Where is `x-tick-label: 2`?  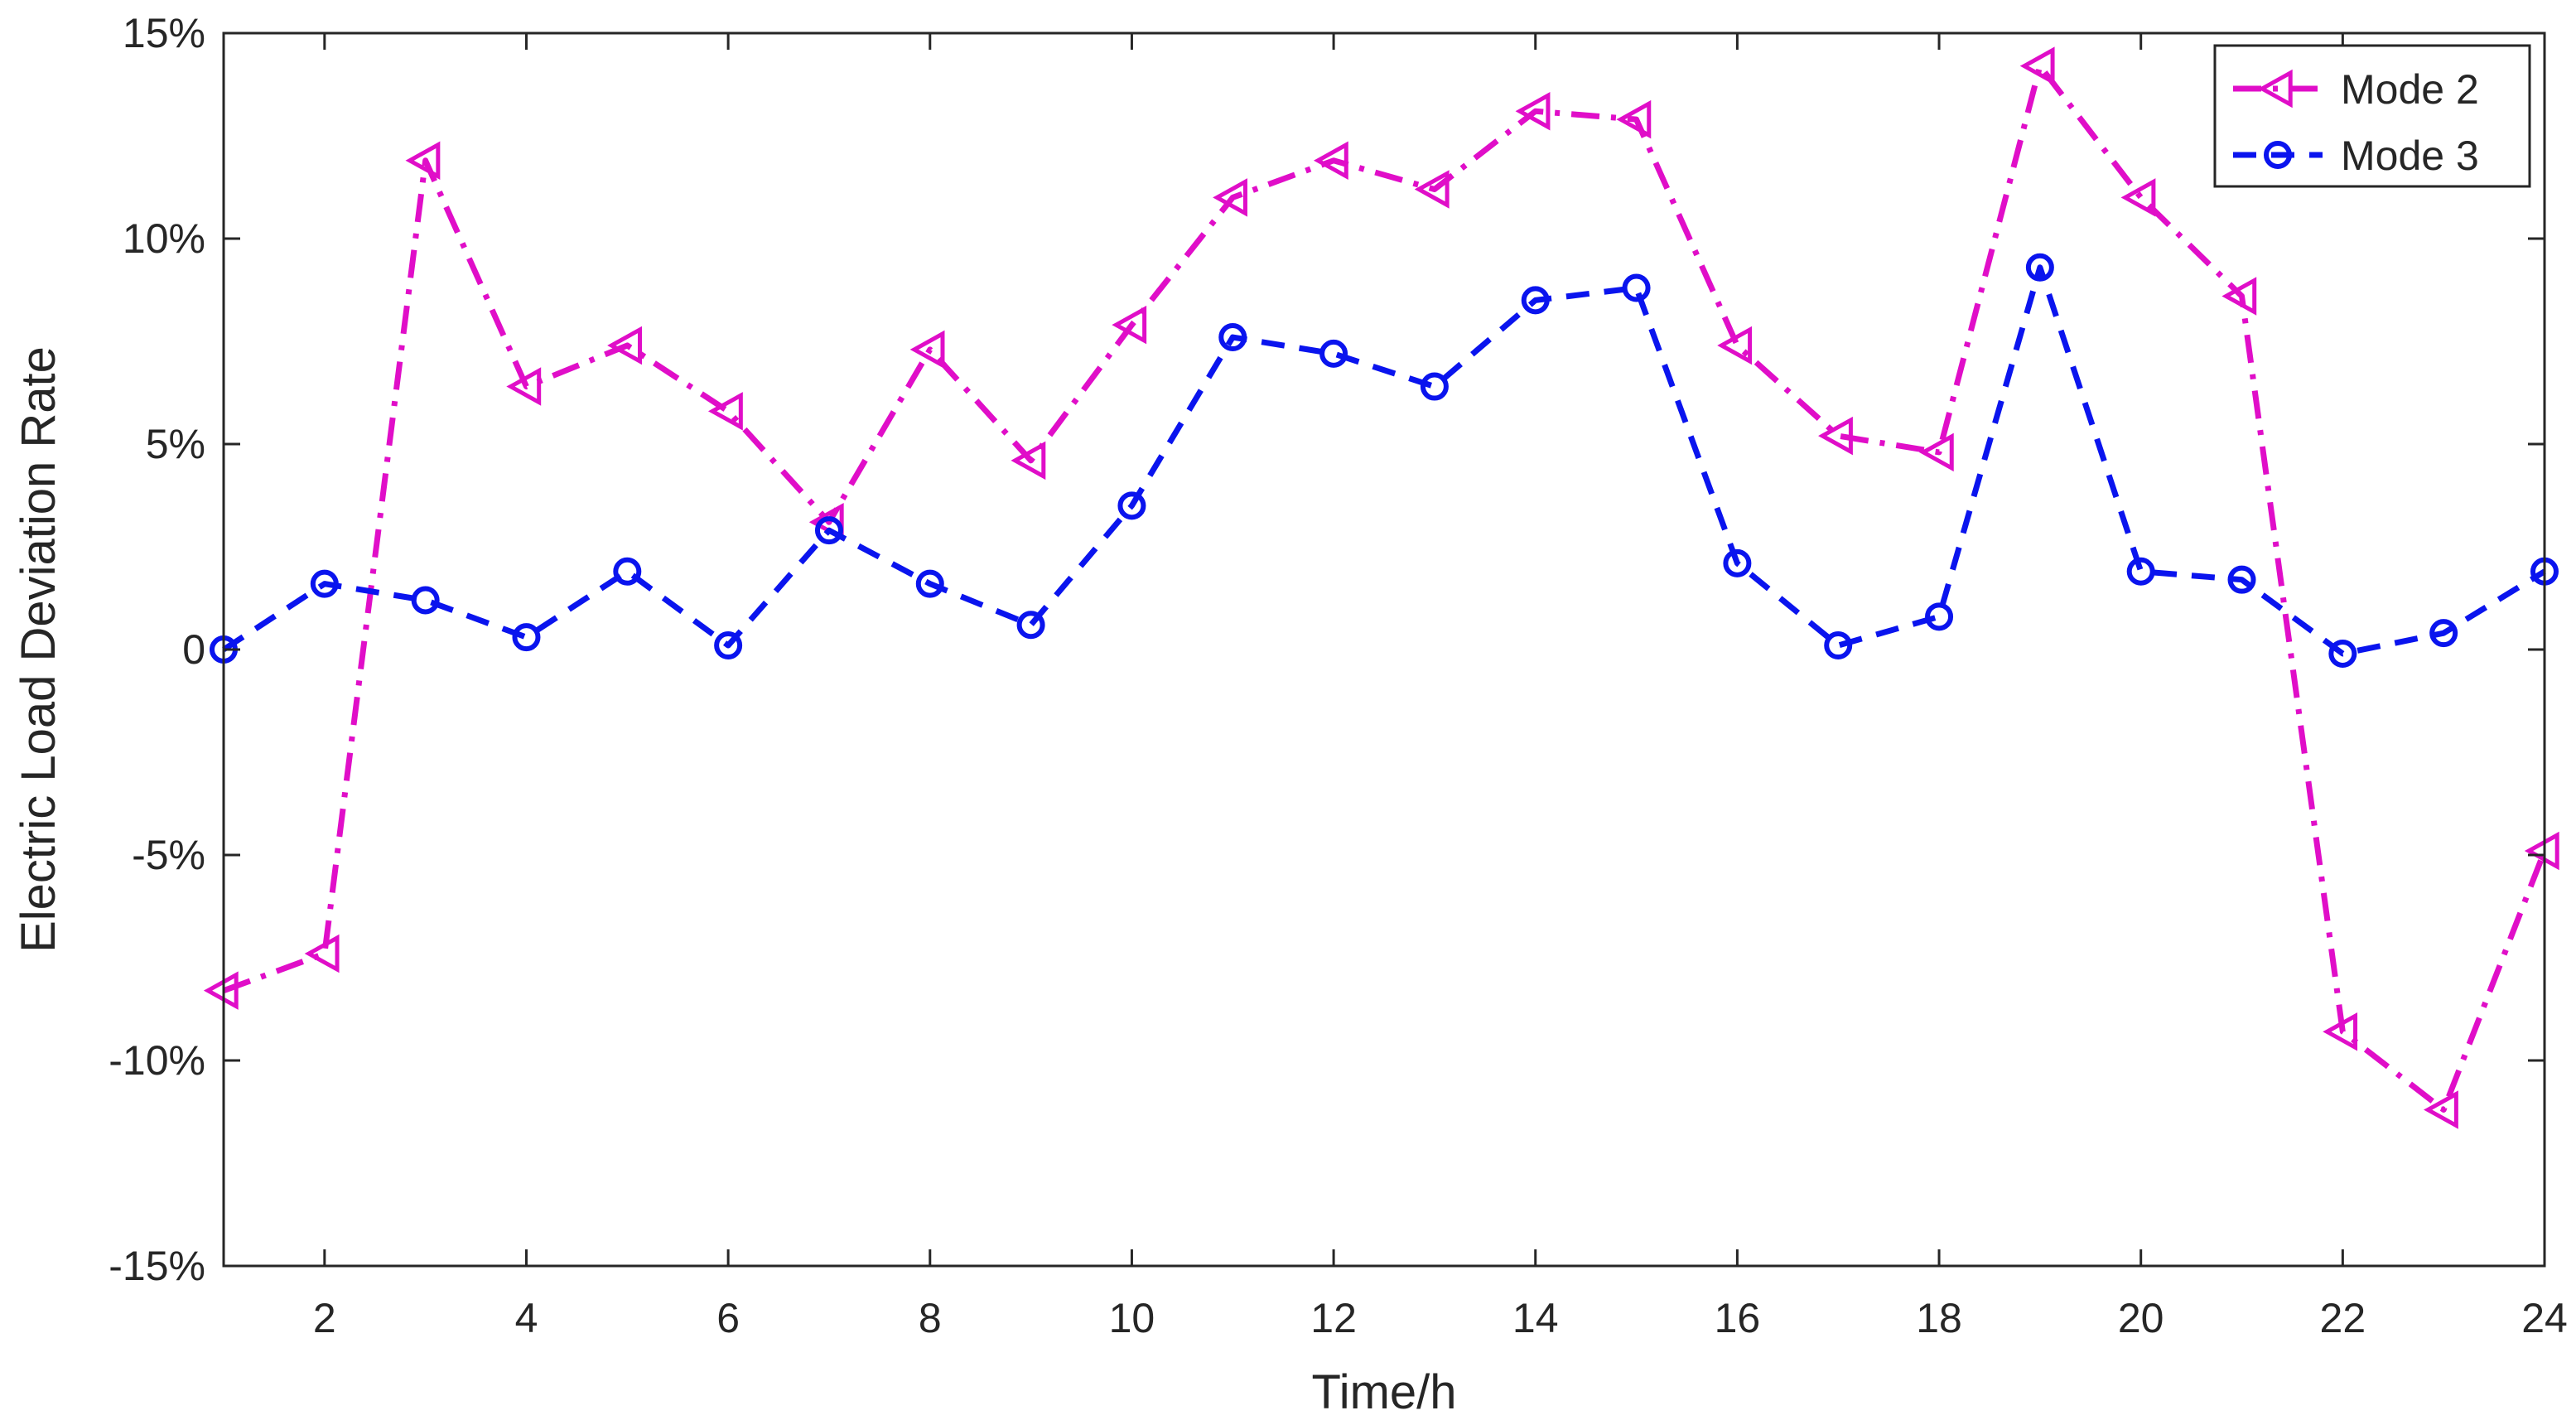
x-tick-label: 2 is located at coordinates (324, 1318).